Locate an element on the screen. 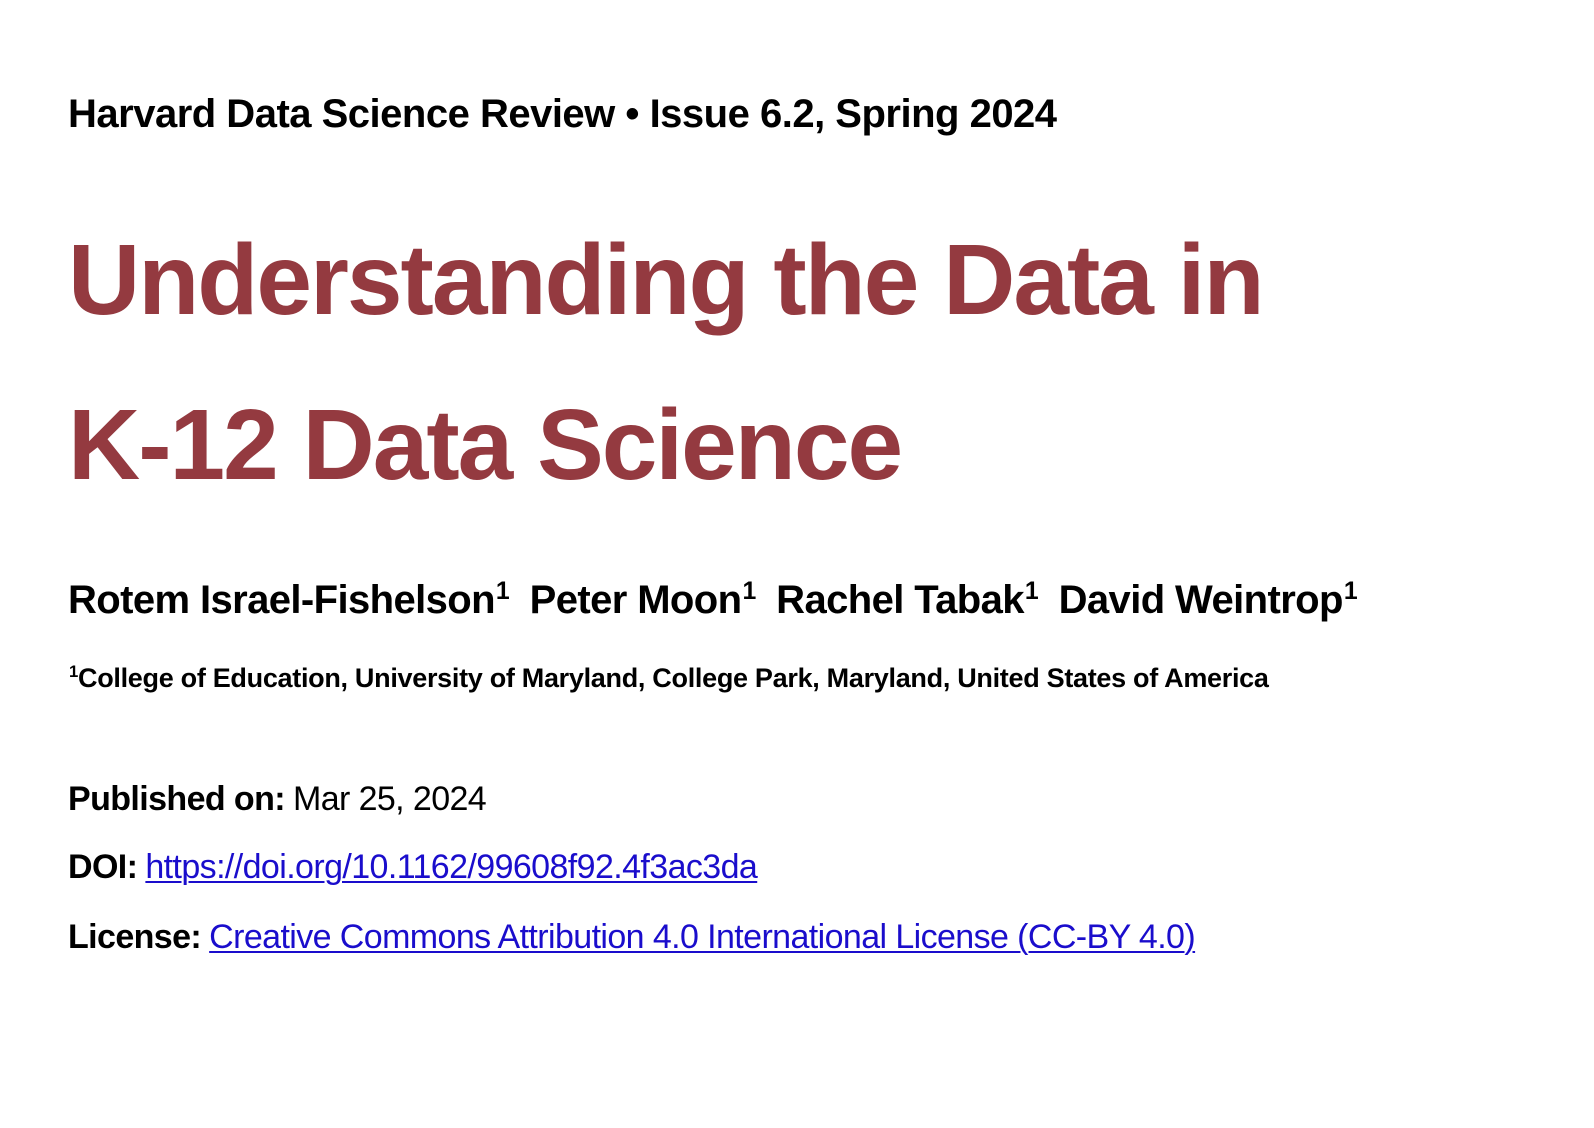  author-item: Rachel Tabak1 is located at coordinates (907, 599).